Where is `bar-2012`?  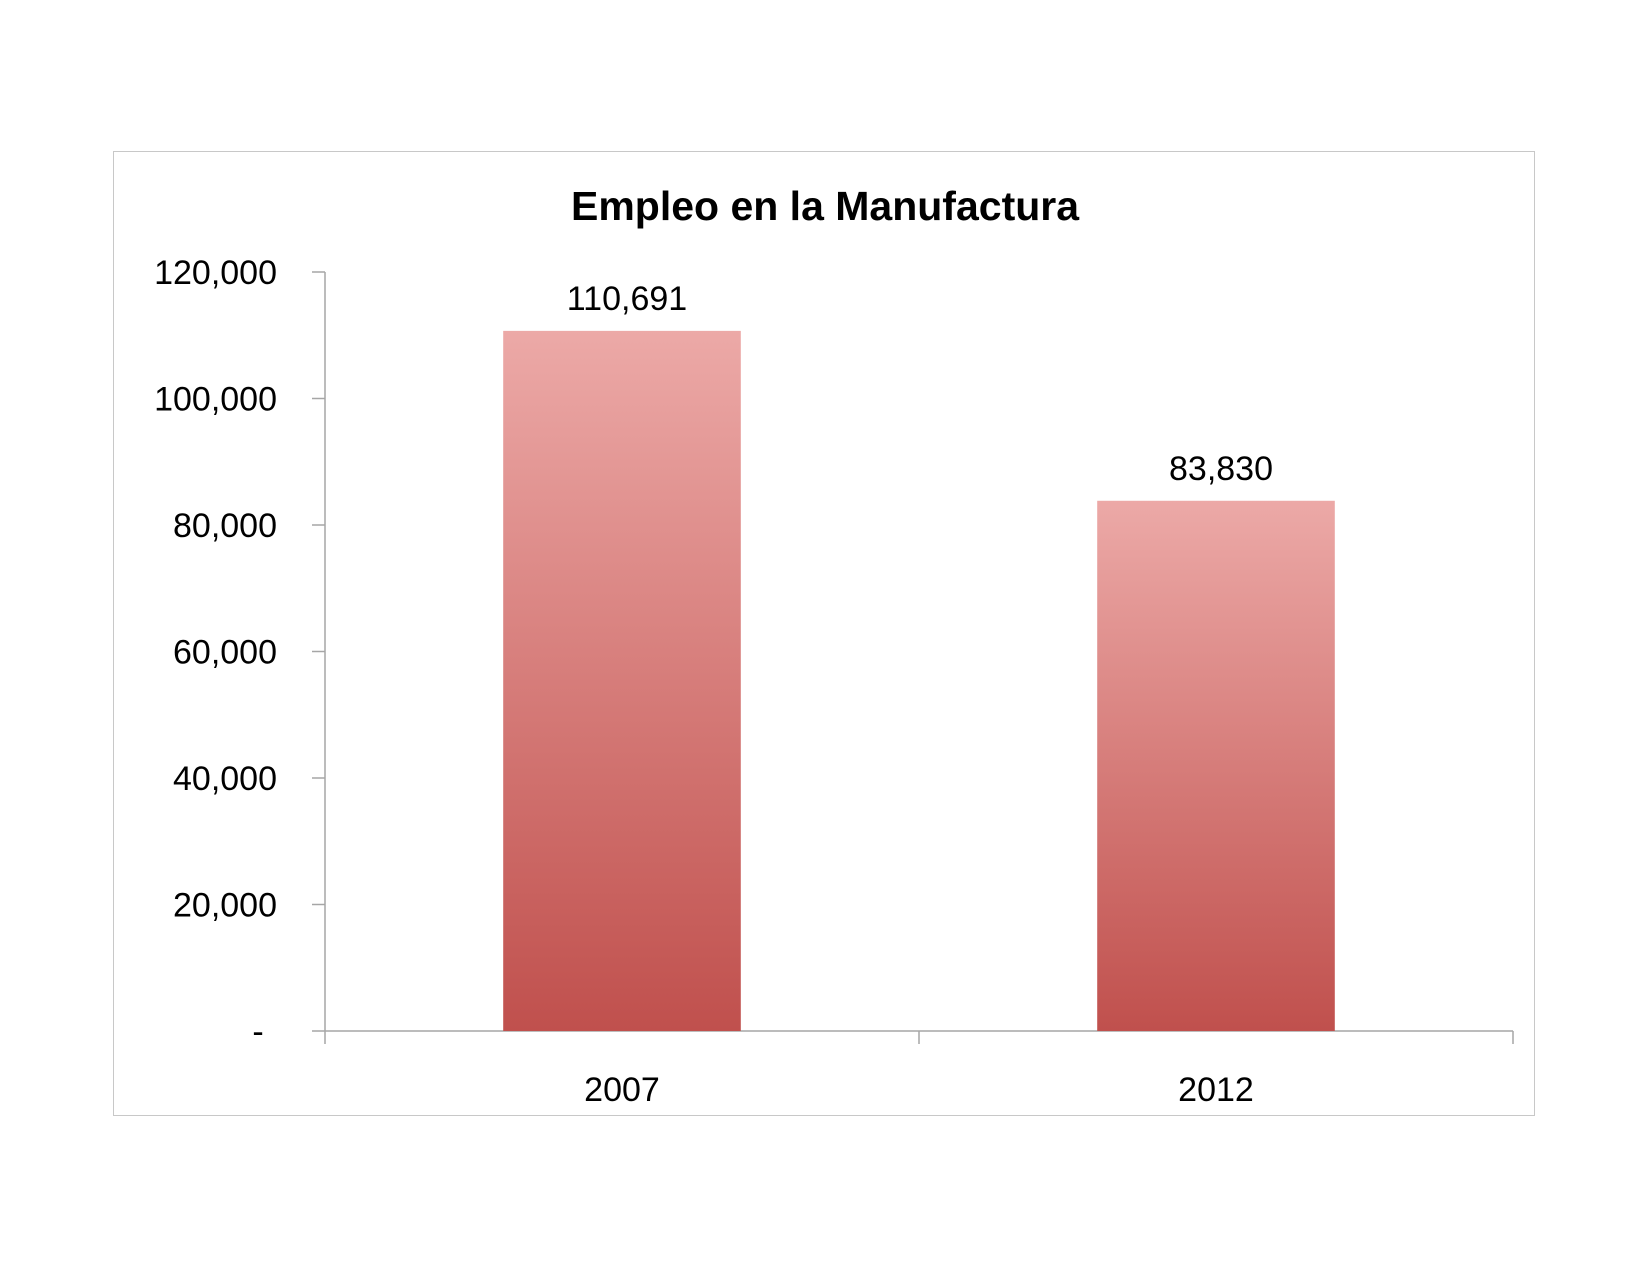
bar-2012 is located at coordinates (1216, 765).